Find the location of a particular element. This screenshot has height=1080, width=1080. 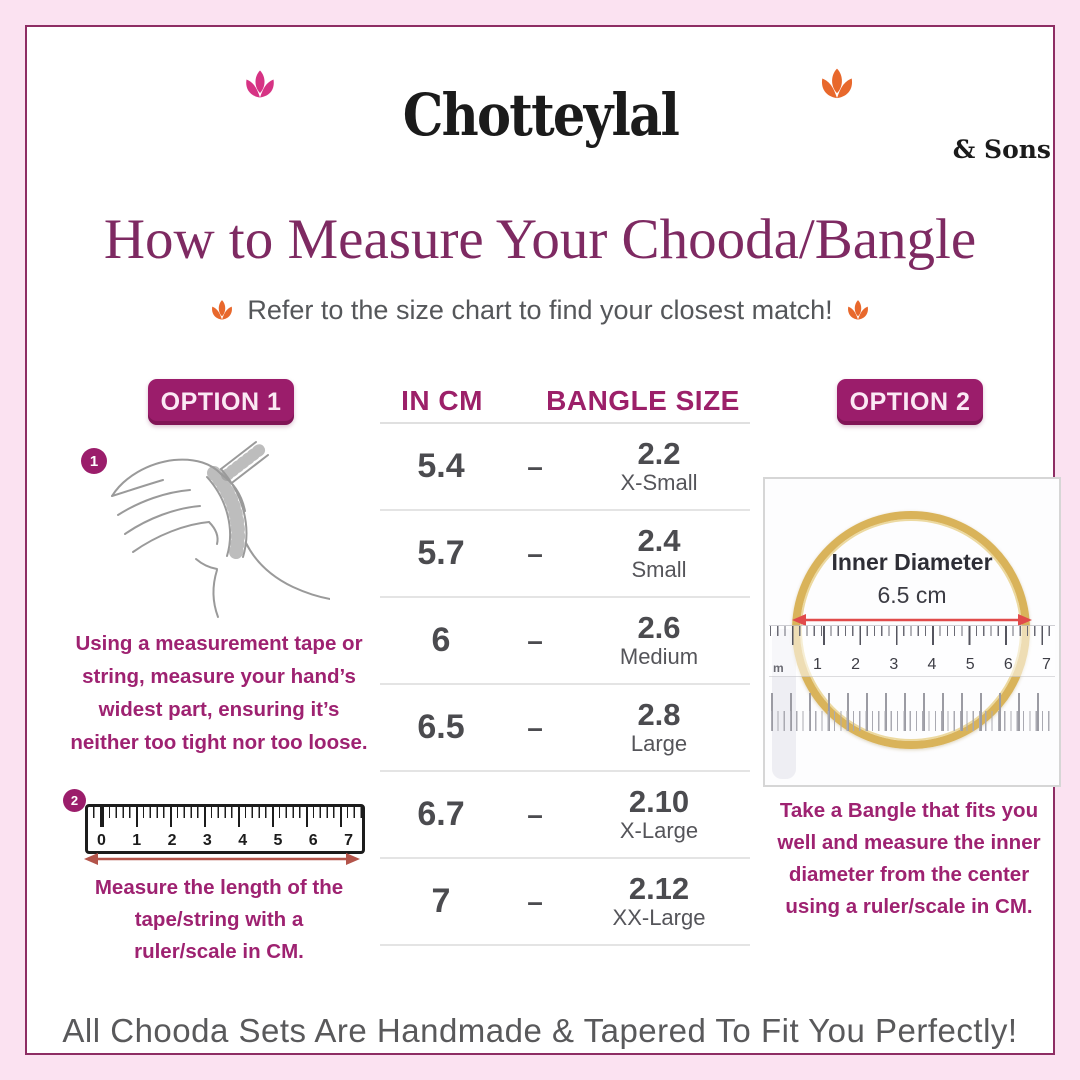

brand-suffix: & Sons is located at coordinates (1001, 149).